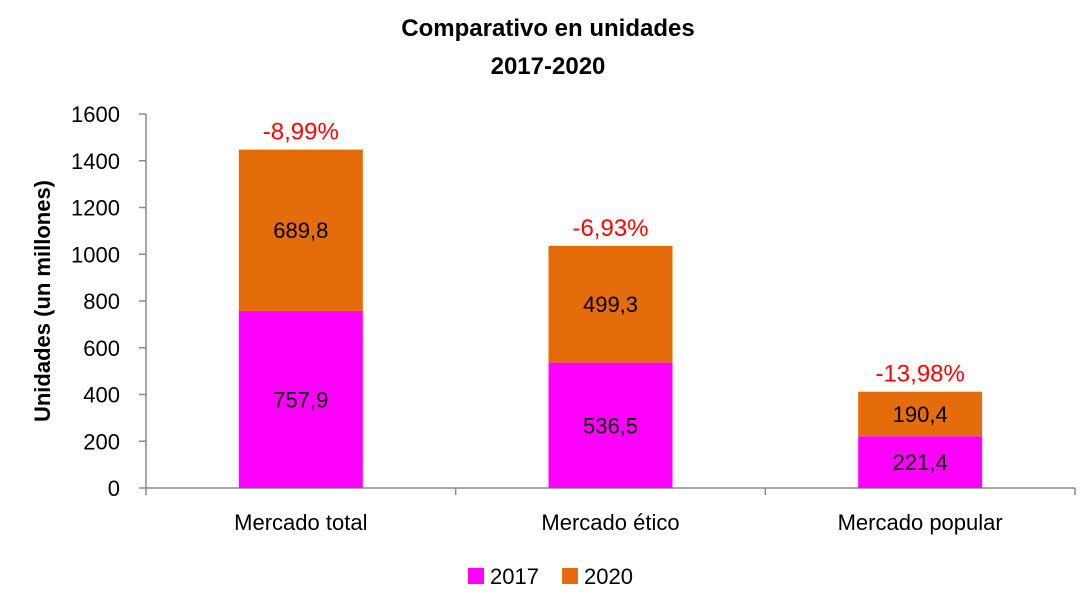 Image resolution: width=1091 pixels, height=613 pixels. I want to click on y-tick-label: 200, so click(101, 441).